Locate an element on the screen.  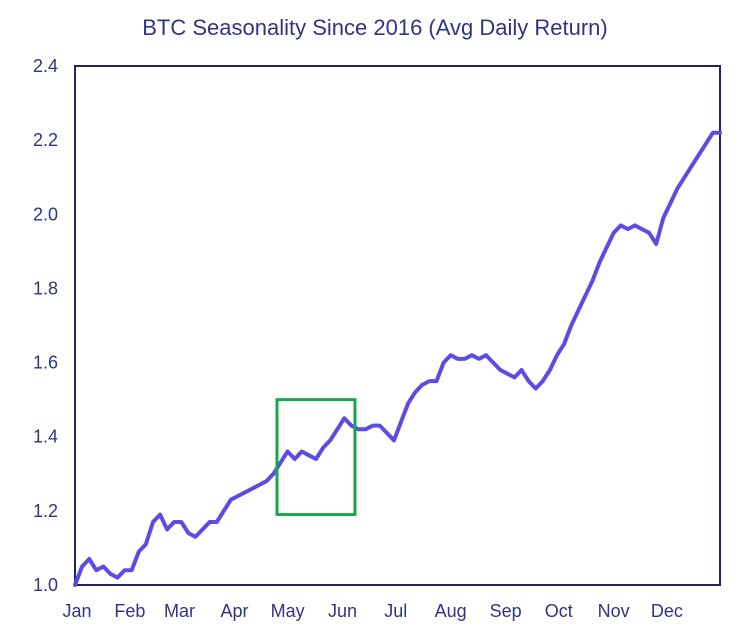
y-tick-label: 1.6 is located at coordinates (45, 363).